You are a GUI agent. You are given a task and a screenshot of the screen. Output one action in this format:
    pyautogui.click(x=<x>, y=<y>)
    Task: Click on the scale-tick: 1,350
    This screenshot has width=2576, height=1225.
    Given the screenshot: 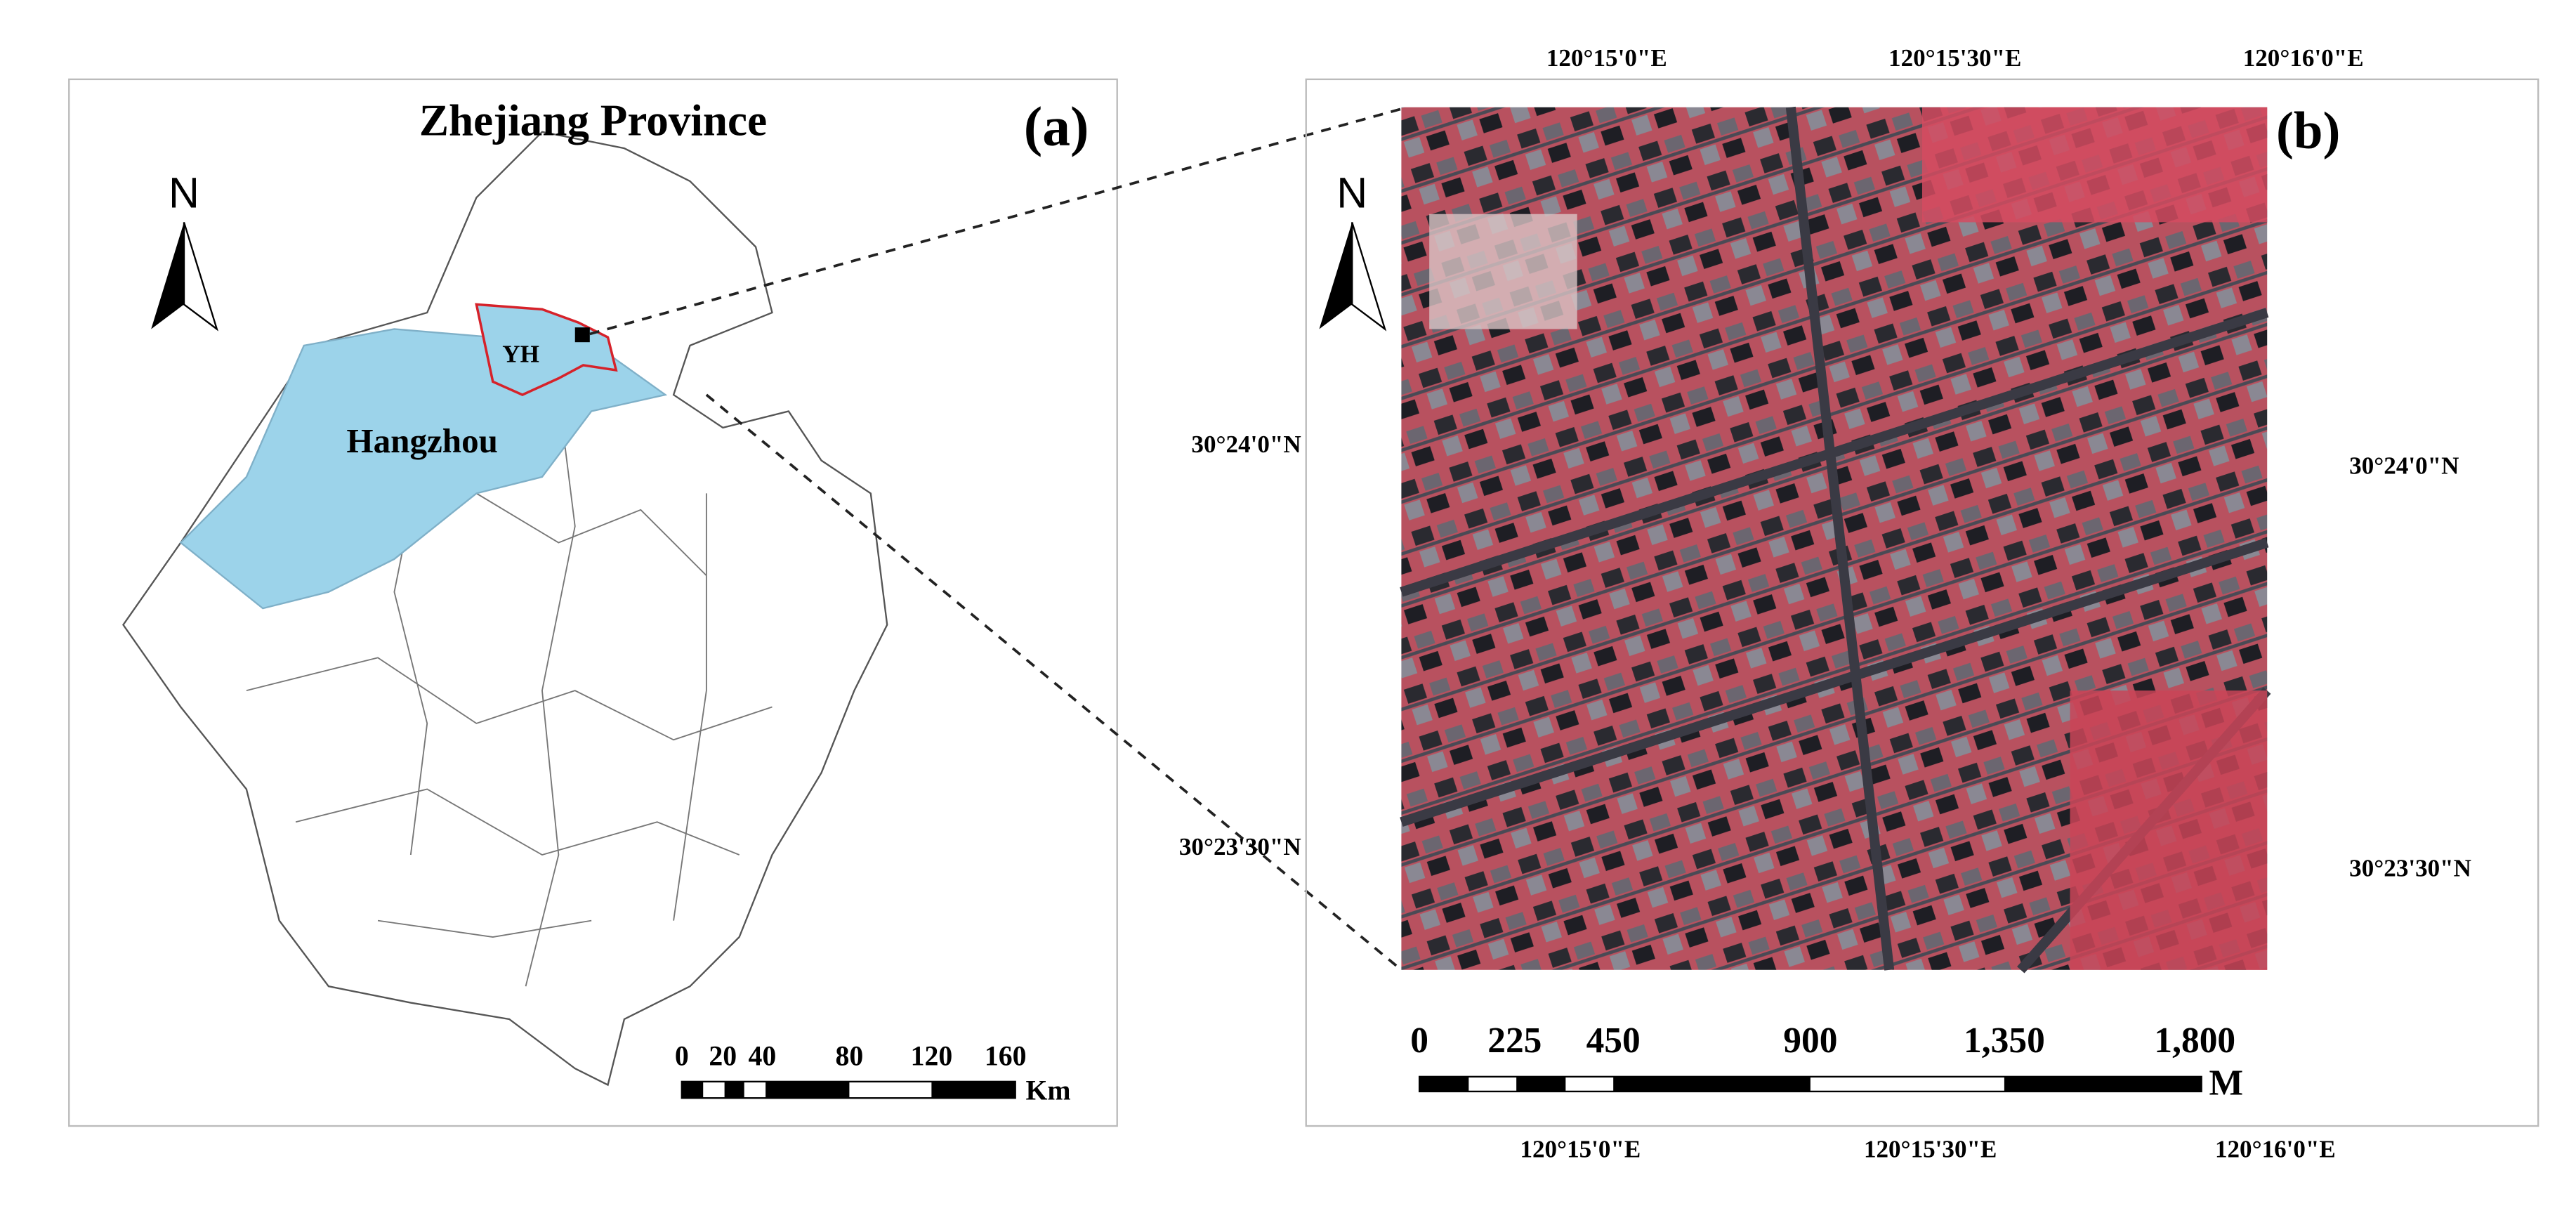 What is the action you would take?
    pyautogui.click(x=2004, y=1041)
    